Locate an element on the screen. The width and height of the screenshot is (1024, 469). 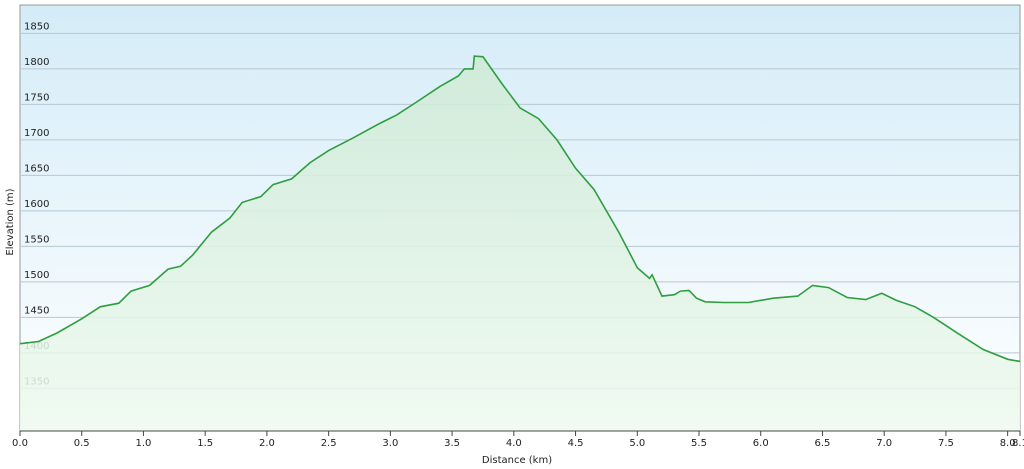
x-tick-label: 5.0 is located at coordinates (637, 443).